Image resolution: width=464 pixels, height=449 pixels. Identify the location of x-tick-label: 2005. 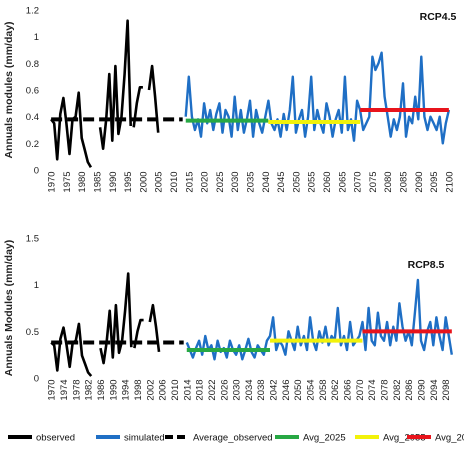
(159, 181).